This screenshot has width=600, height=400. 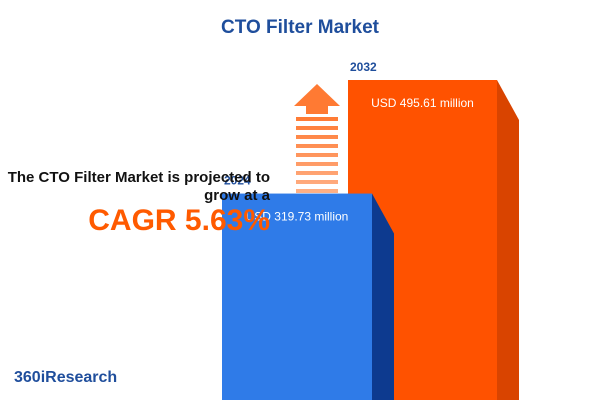 I want to click on value-label: USD 319.73 million, so click(x=297, y=217).